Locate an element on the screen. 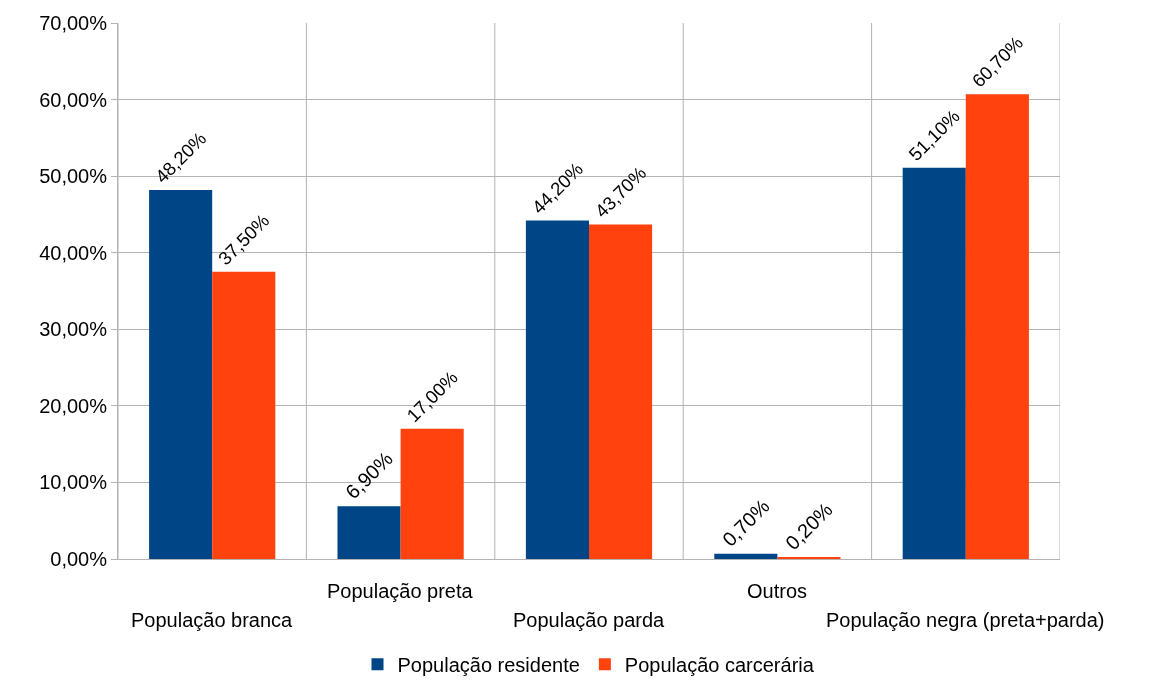 This screenshot has height=696, width=1157. y-tick-label: 10,00% is located at coordinates (73, 482).